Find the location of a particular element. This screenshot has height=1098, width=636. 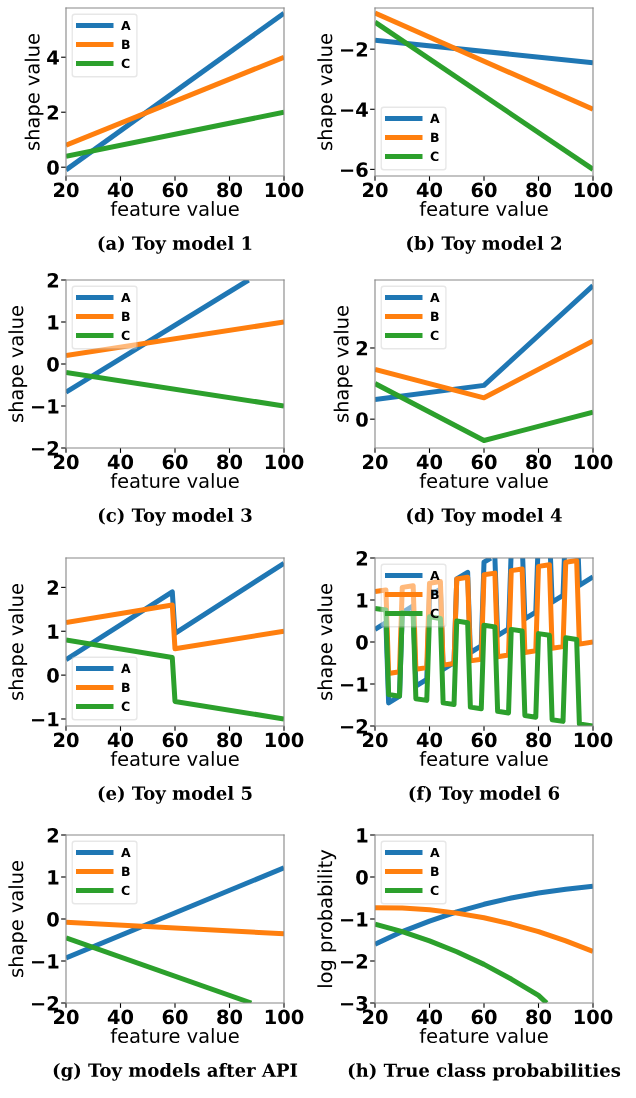

text: (d) Toy model 4 is located at coordinates (484, 517).